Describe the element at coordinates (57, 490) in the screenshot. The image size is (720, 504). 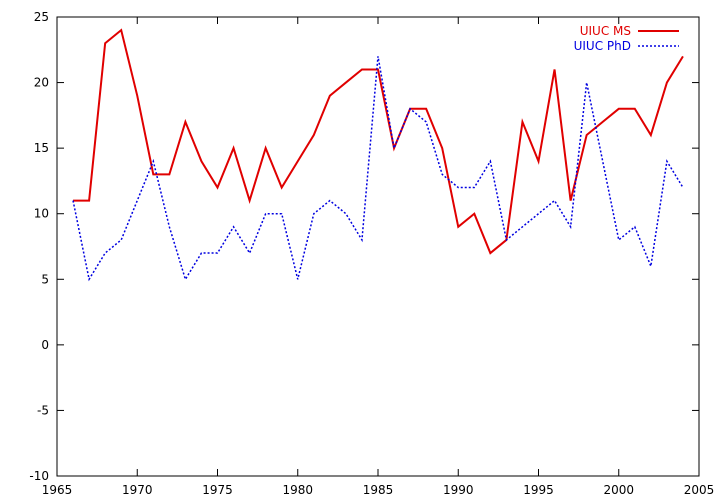
I see `x-tick-label: 1965` at that location.